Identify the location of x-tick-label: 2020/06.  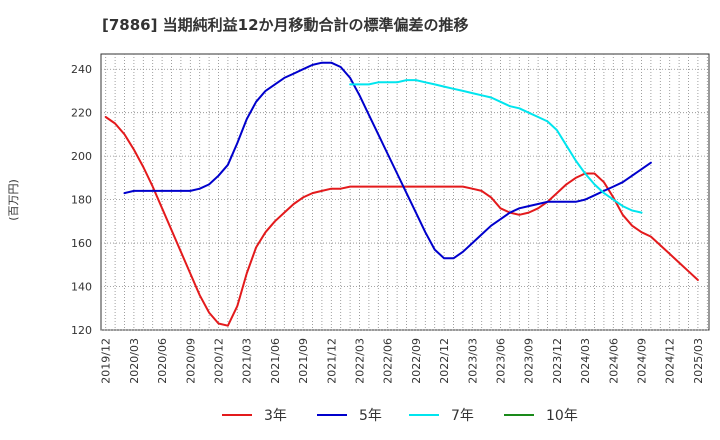
(162, 361).